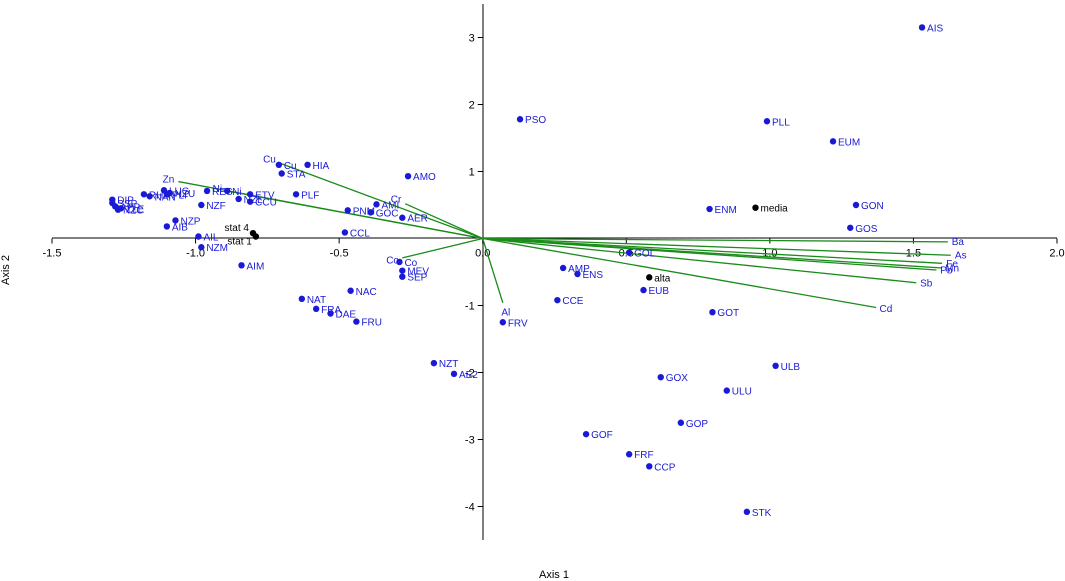 This screenshot has width=1065, height=581. Describe the element at coordinates (390, 205) in the screenshot. I see `sample-point-label: AMI` at that location.